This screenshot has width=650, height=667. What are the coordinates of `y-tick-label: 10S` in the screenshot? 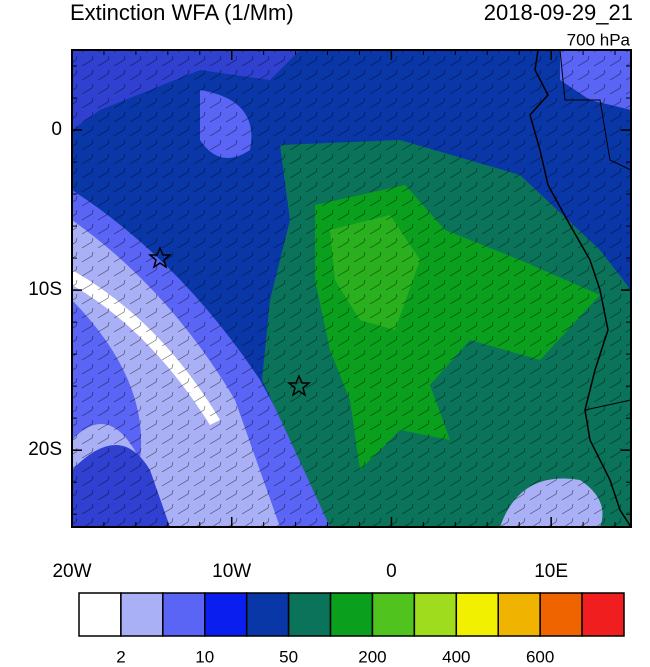 It's located at (45, 289).